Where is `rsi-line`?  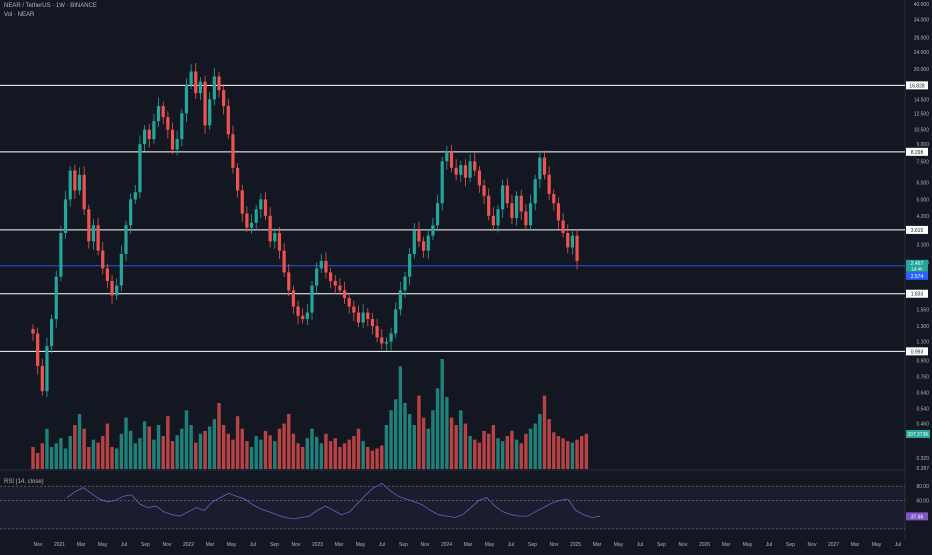
rsi-line is located at coordinates (333, 501).